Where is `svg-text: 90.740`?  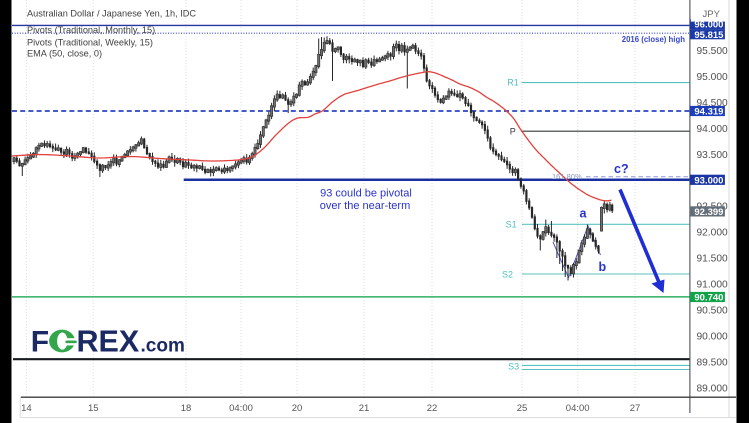 svg-text: 90.740 is located at coordinates (708, 298).